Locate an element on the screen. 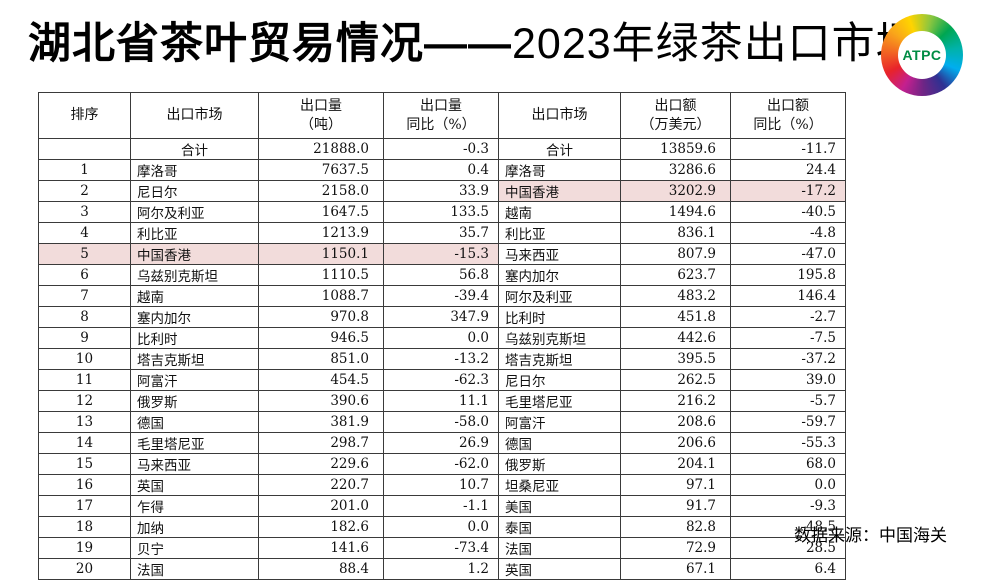 Image resolution: width=989 pixels, height=580 pixels. cell-market-left: 塞内加尔 is located at coordinates (194, 317).